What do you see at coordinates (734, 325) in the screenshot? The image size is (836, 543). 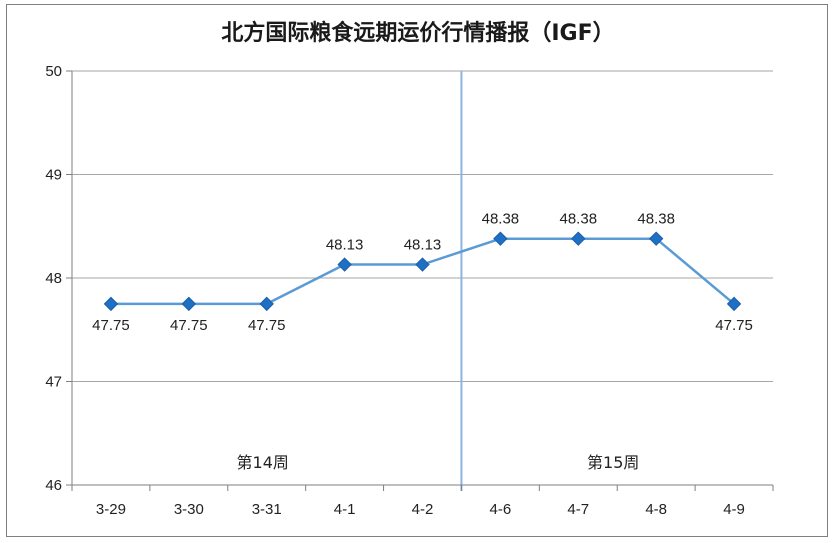 I see `data-label-4-9: 47.75` at bounding box center [734, 325].